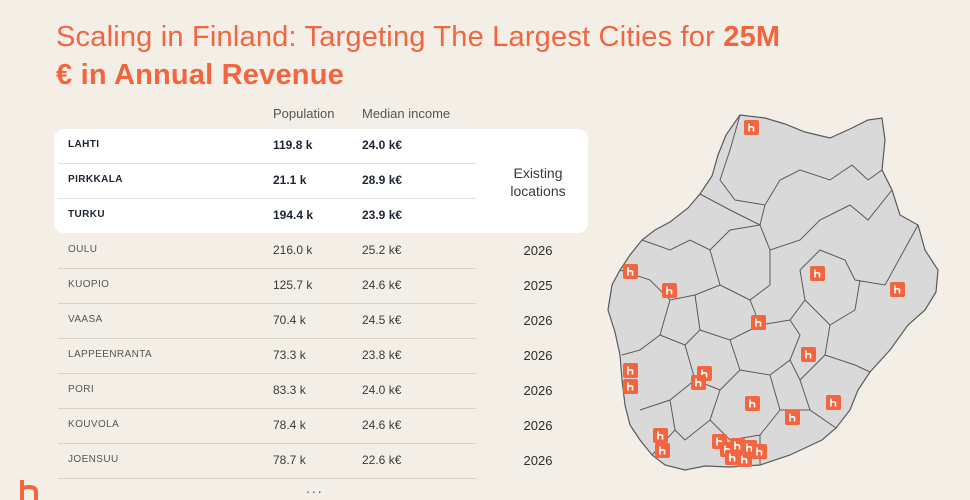 The height and width of the screenshot is (500, 970). I want to click on table-row: PORI 83.3 k 24.0 k€, so click(267, 391).